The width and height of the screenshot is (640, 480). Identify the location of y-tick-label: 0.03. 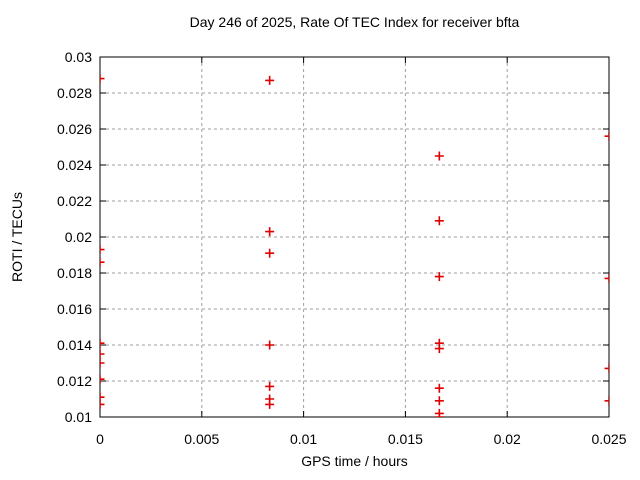
(78, 57).